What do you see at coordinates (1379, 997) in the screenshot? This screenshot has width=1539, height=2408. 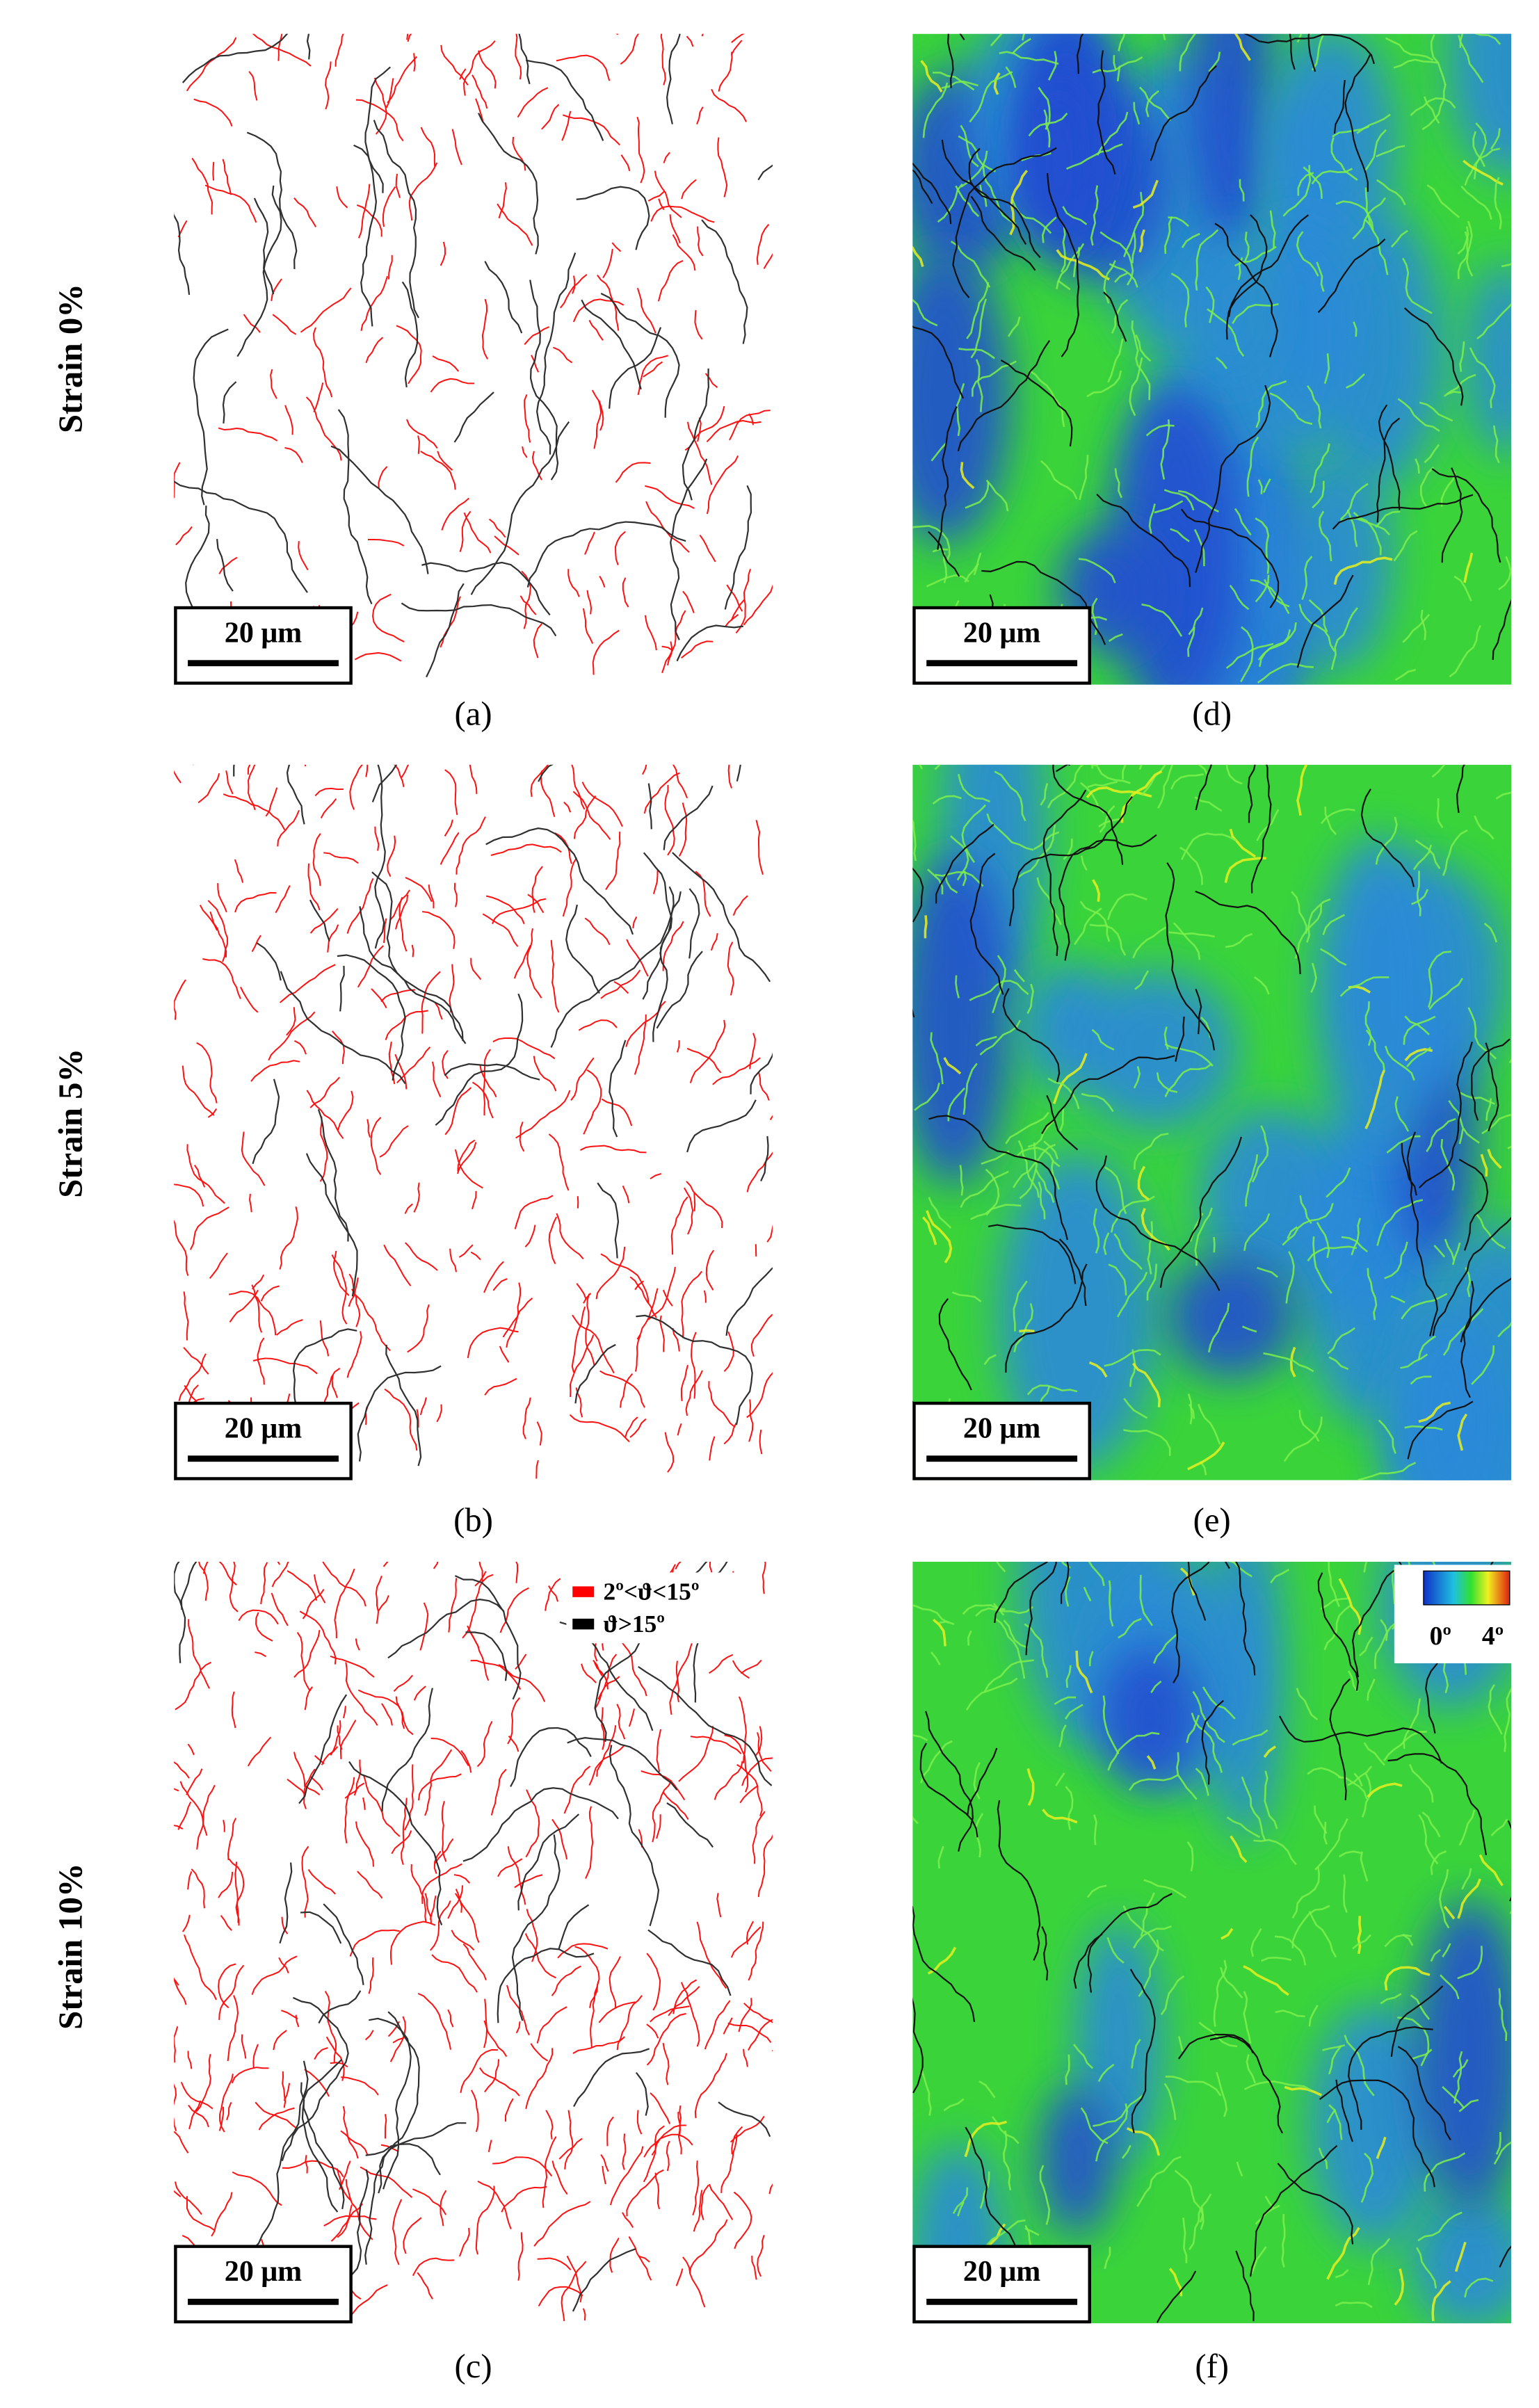 I see `low-misorientation-region` at bounding box center [1379, 997].